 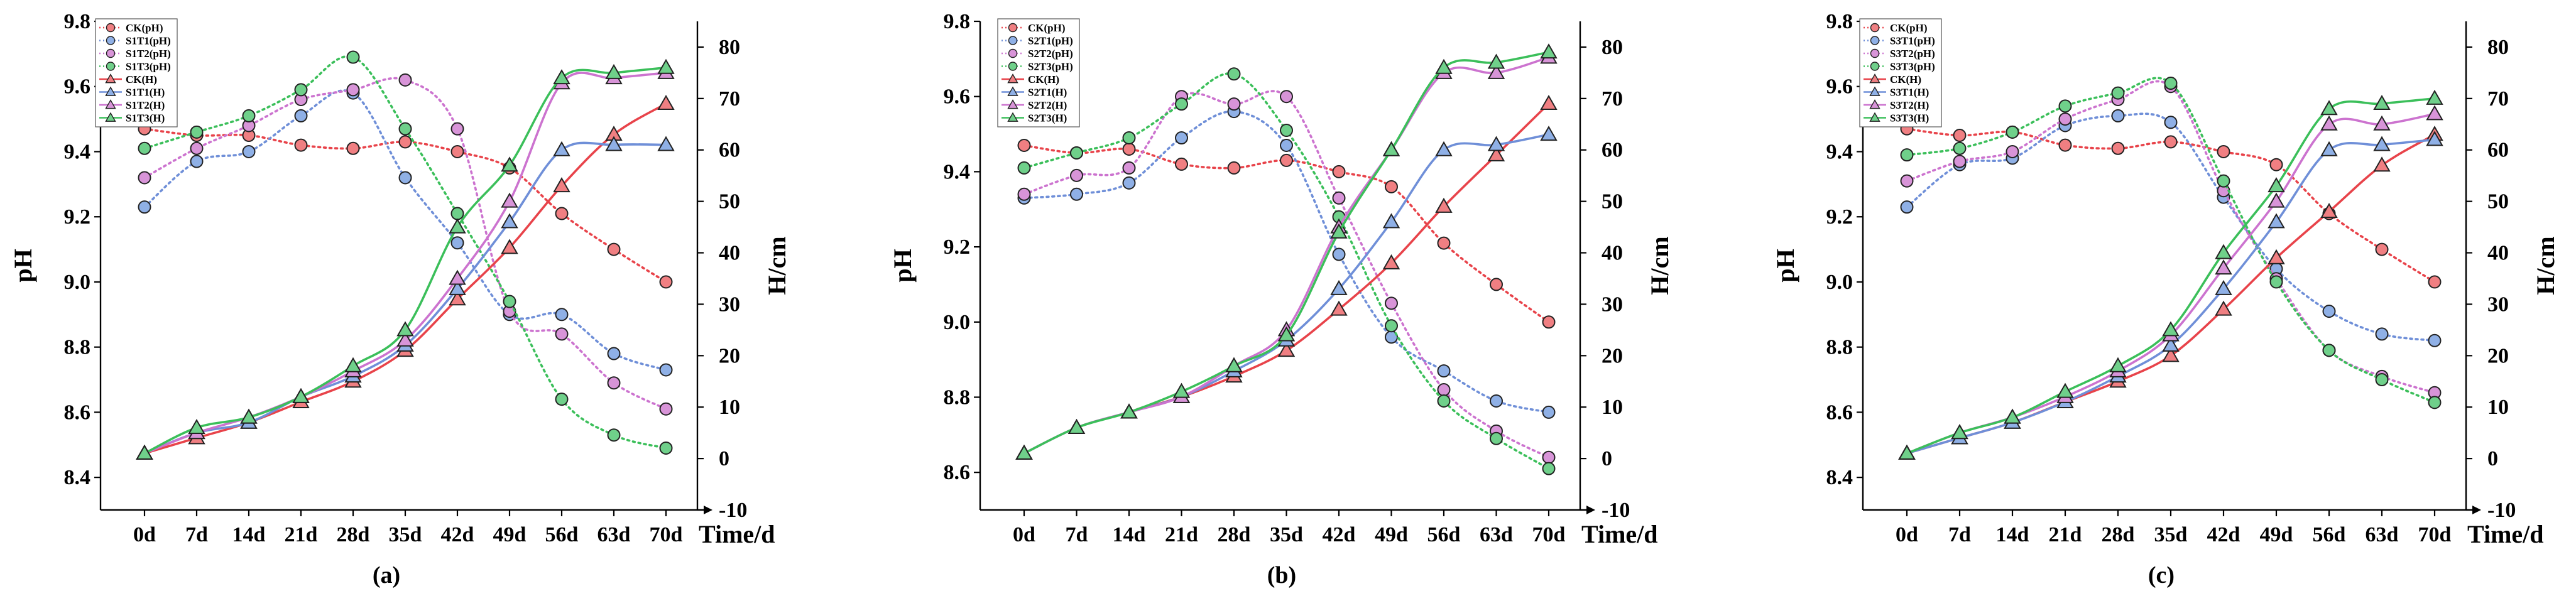 I want to click on legend-label: S2T1(pH), so click(x=1050, y=41).